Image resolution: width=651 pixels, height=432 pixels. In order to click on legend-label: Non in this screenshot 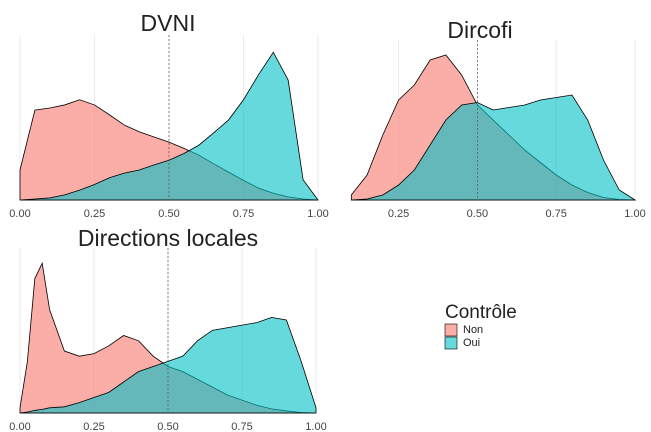, I will do `click(473, 330)`.